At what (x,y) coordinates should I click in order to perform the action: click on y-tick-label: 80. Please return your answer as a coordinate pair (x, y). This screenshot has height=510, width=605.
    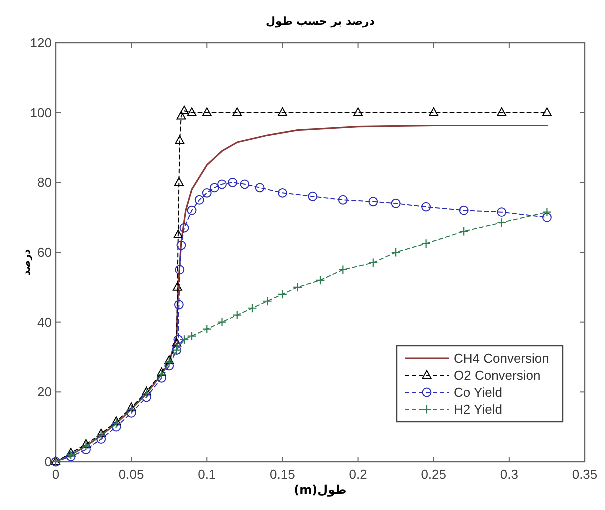
    Looking at the image, I should click on (45, 182).